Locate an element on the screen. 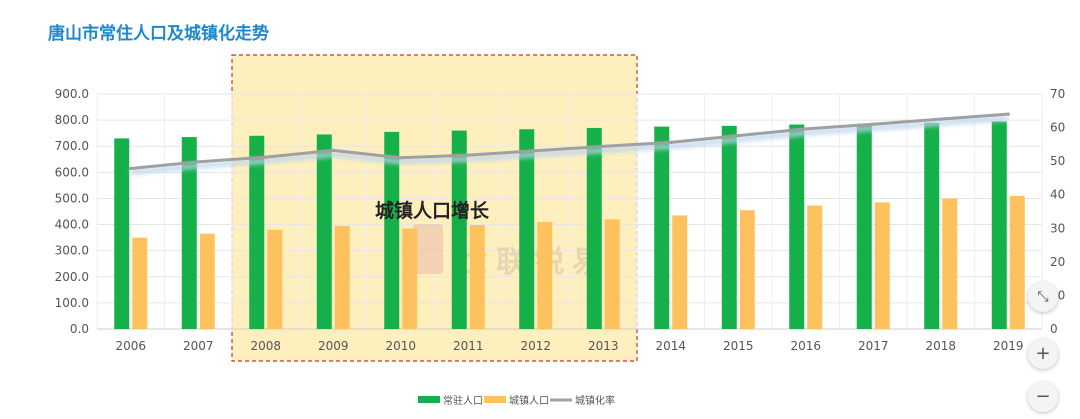 The height and width of the screenshot is (419, 1080). left-tick-label: 200.0 is located at coordinates (72, 277).